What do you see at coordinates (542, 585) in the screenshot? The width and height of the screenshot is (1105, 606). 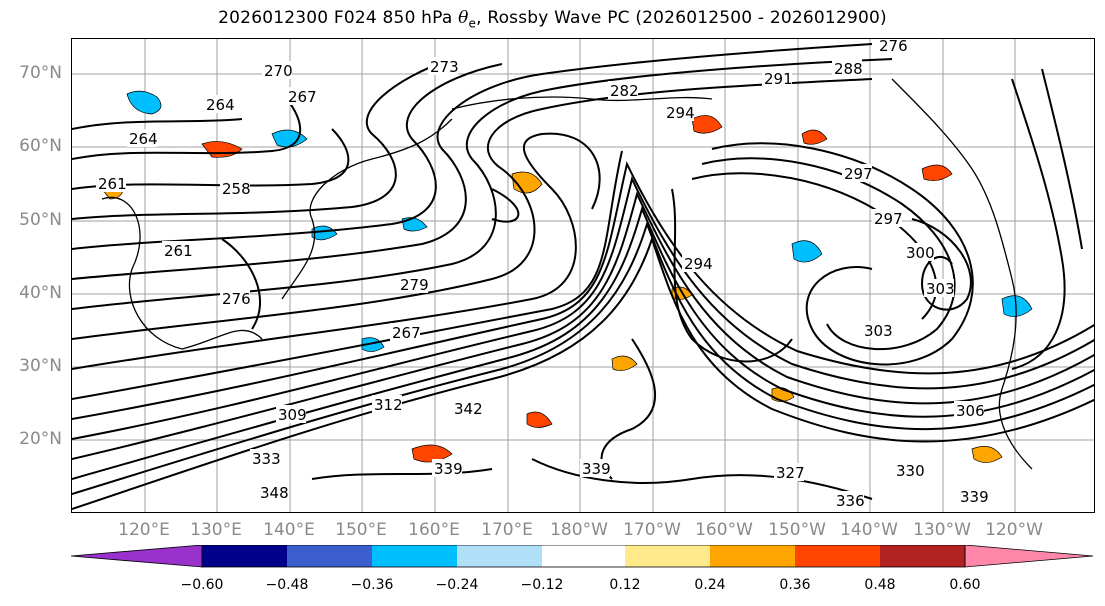 I see `colorbar-tick: −0.12` at bounding box center [542, 585].